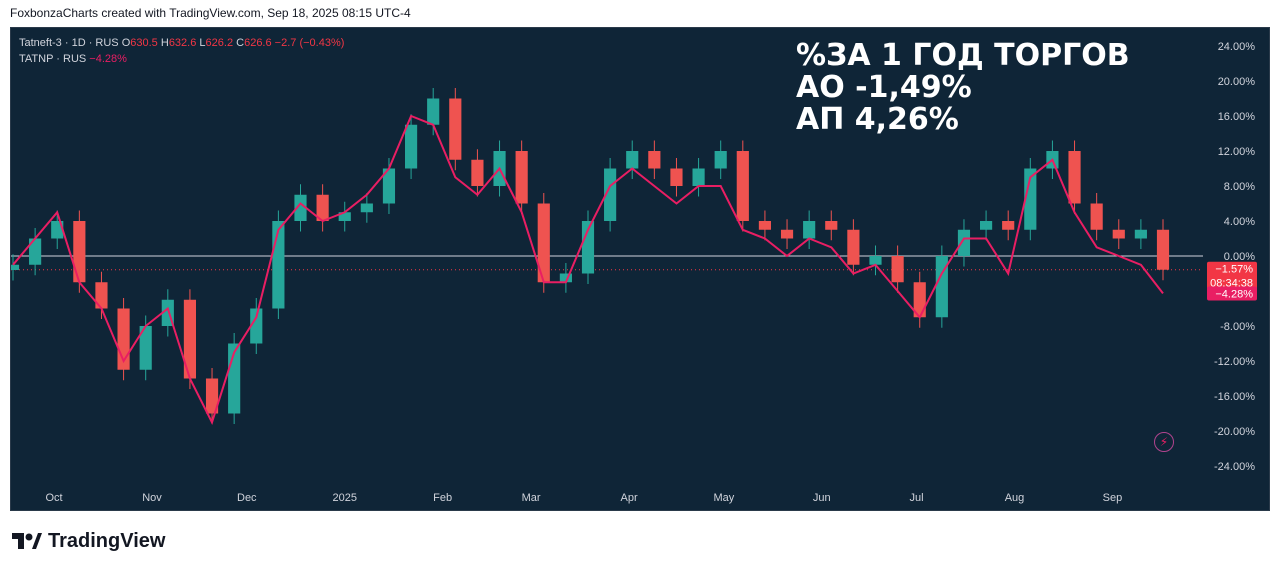 Image resolution: width=1281 pixels, height=571 pixels. Describe the element at coordinates (54, 498) in the screenshot. I see `x-tick-label: Oct` at that location.